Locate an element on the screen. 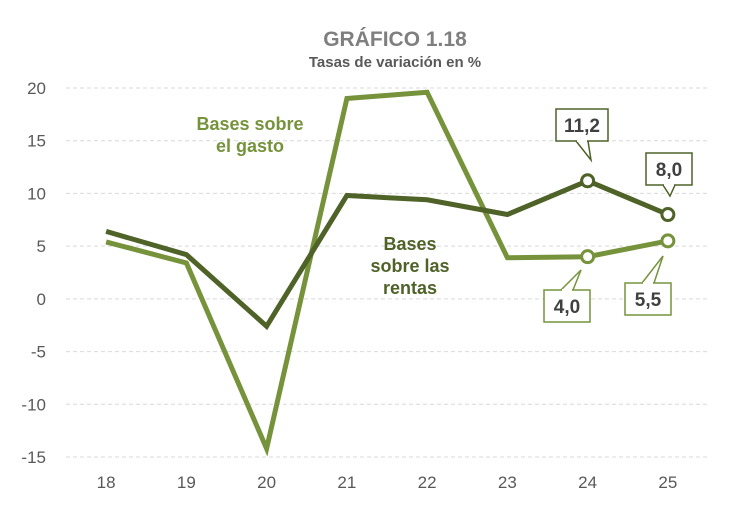  series-label-line: el gasto is located at coordinates (250, 146).